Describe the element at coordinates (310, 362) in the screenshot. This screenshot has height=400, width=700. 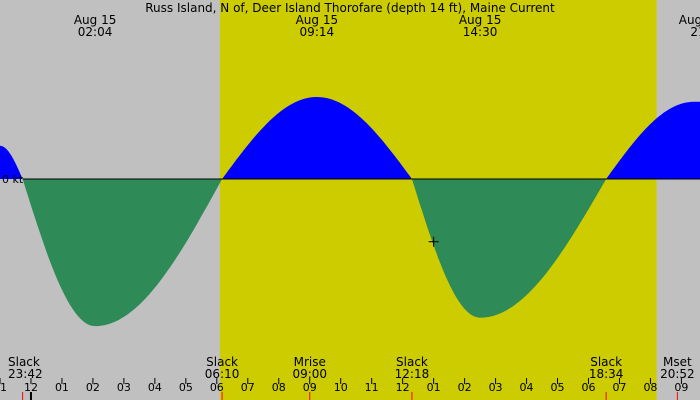
I see `event-name: Mrise` at that location.